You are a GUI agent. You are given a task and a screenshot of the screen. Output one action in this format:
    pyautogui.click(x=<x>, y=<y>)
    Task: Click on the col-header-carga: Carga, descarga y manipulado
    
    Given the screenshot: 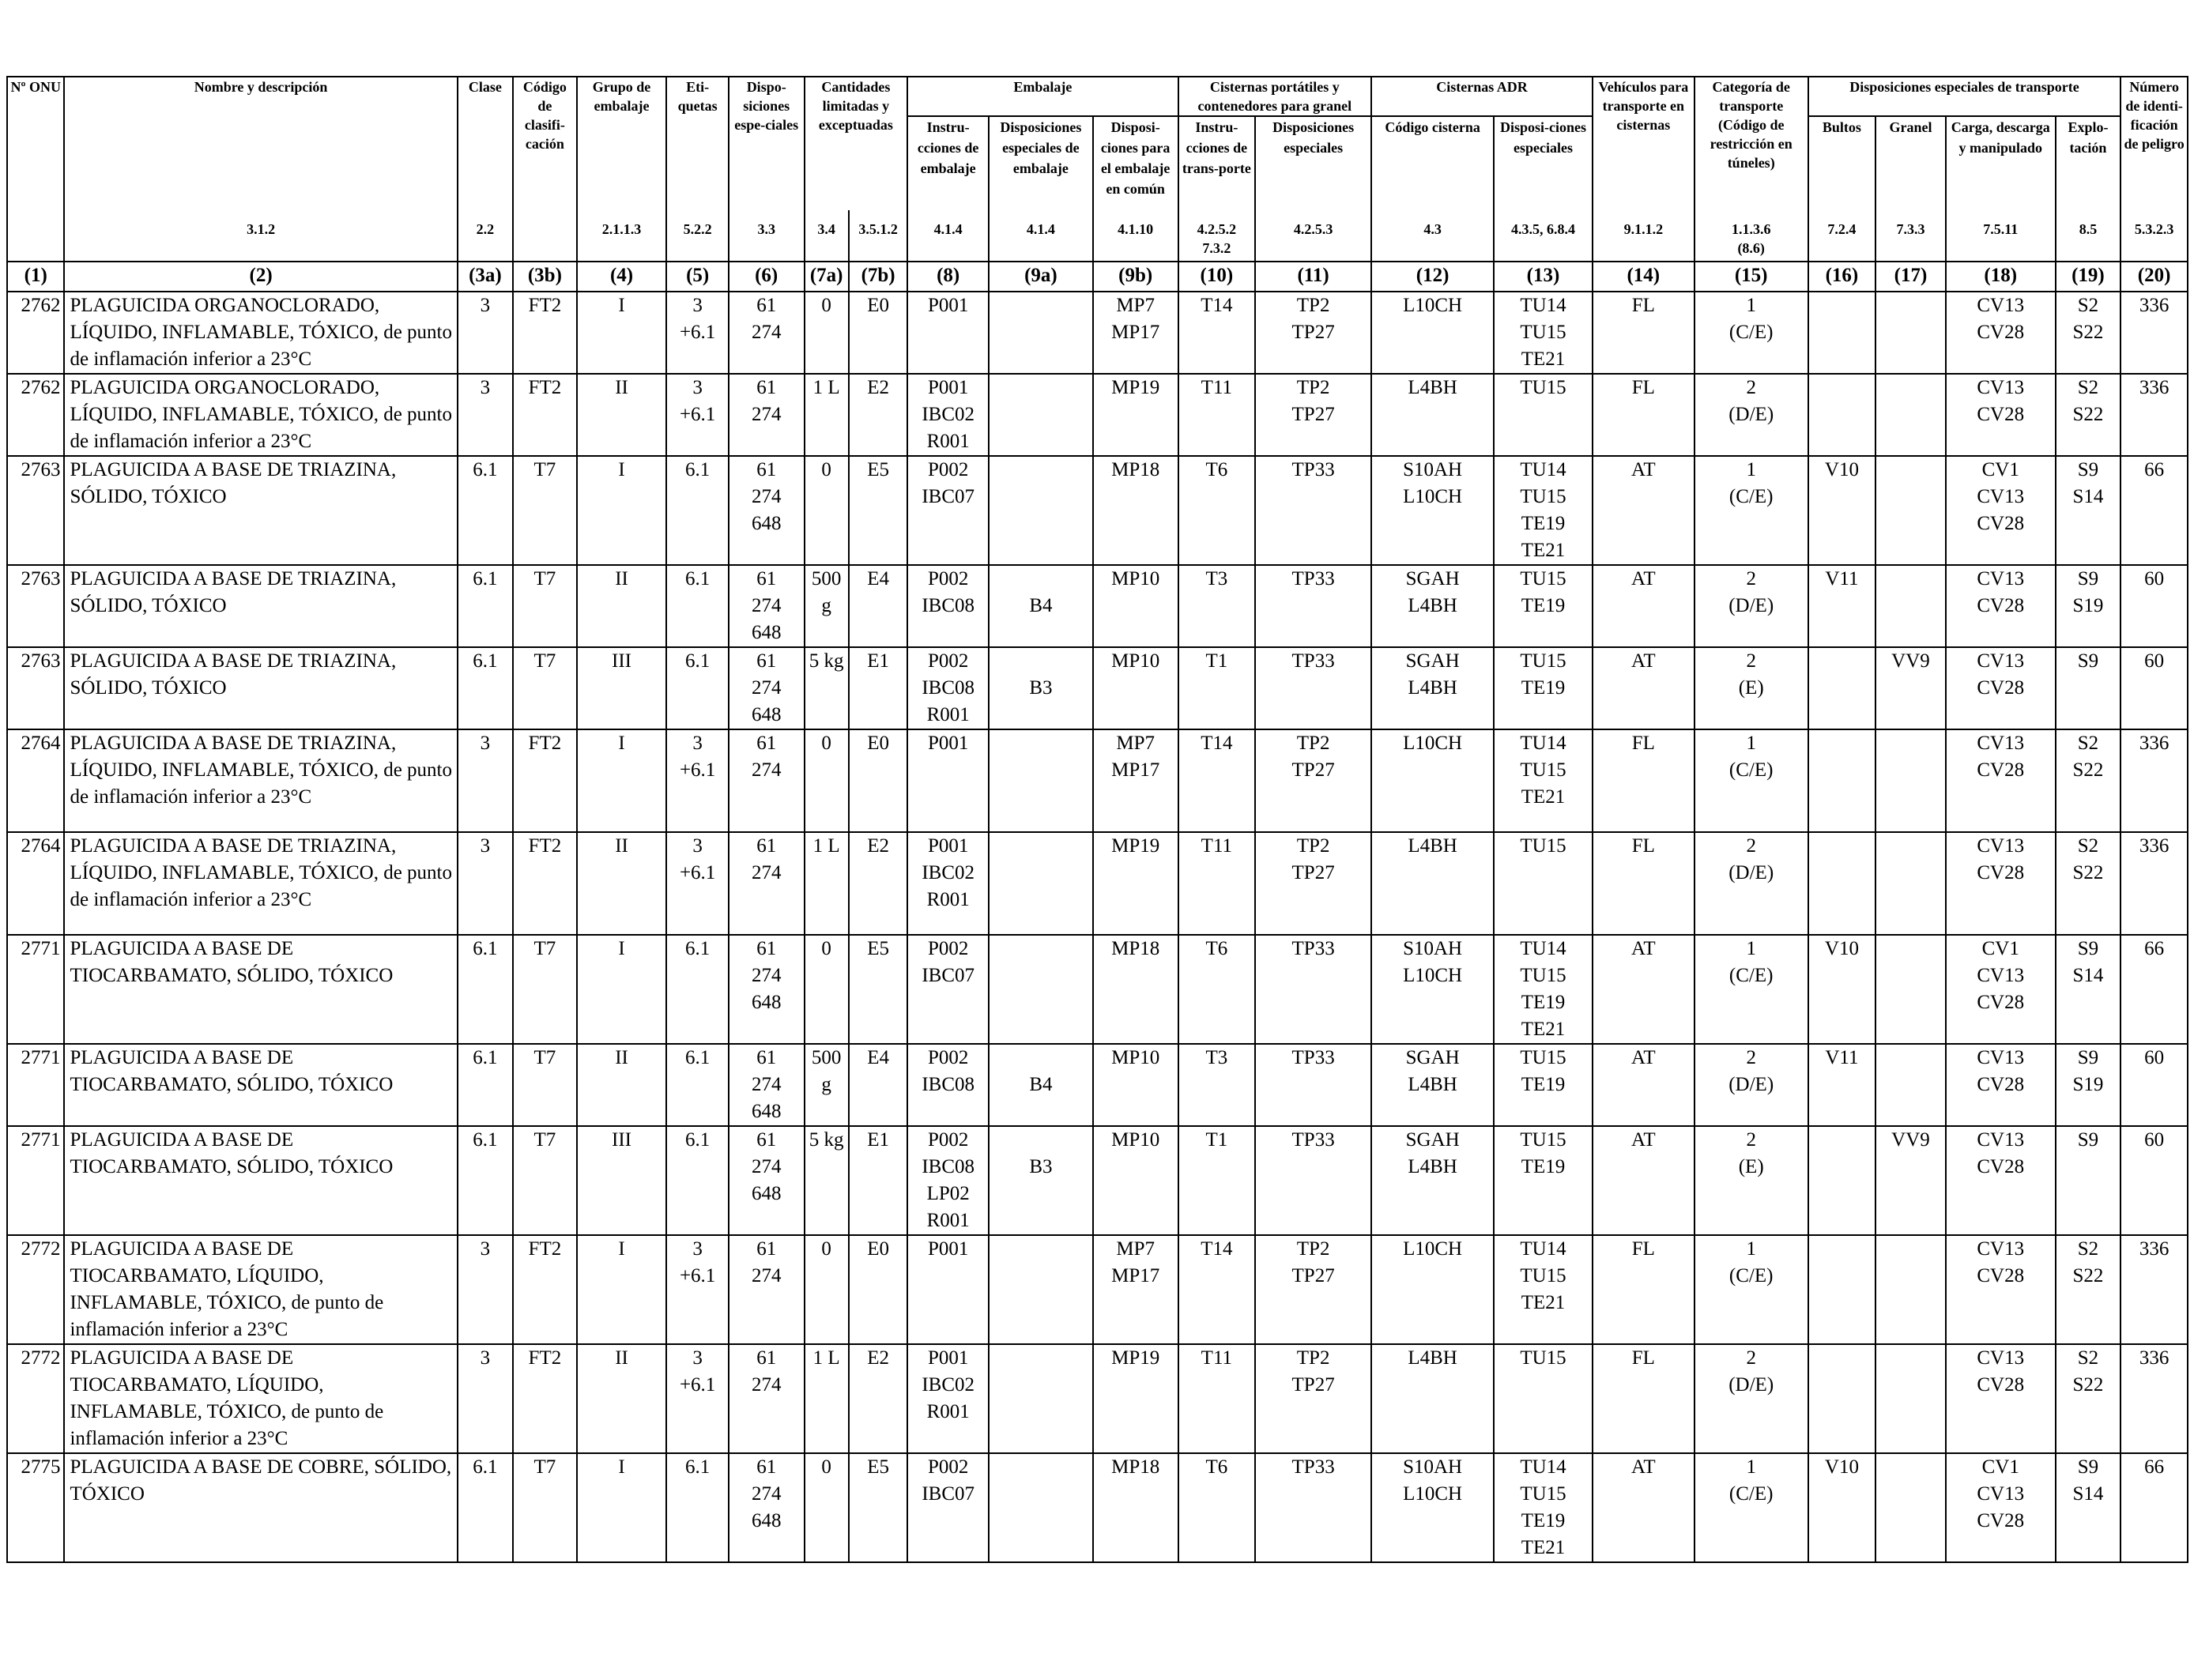 What is the action you would take?
    pyautogui.click(x=2000, y=162)
    